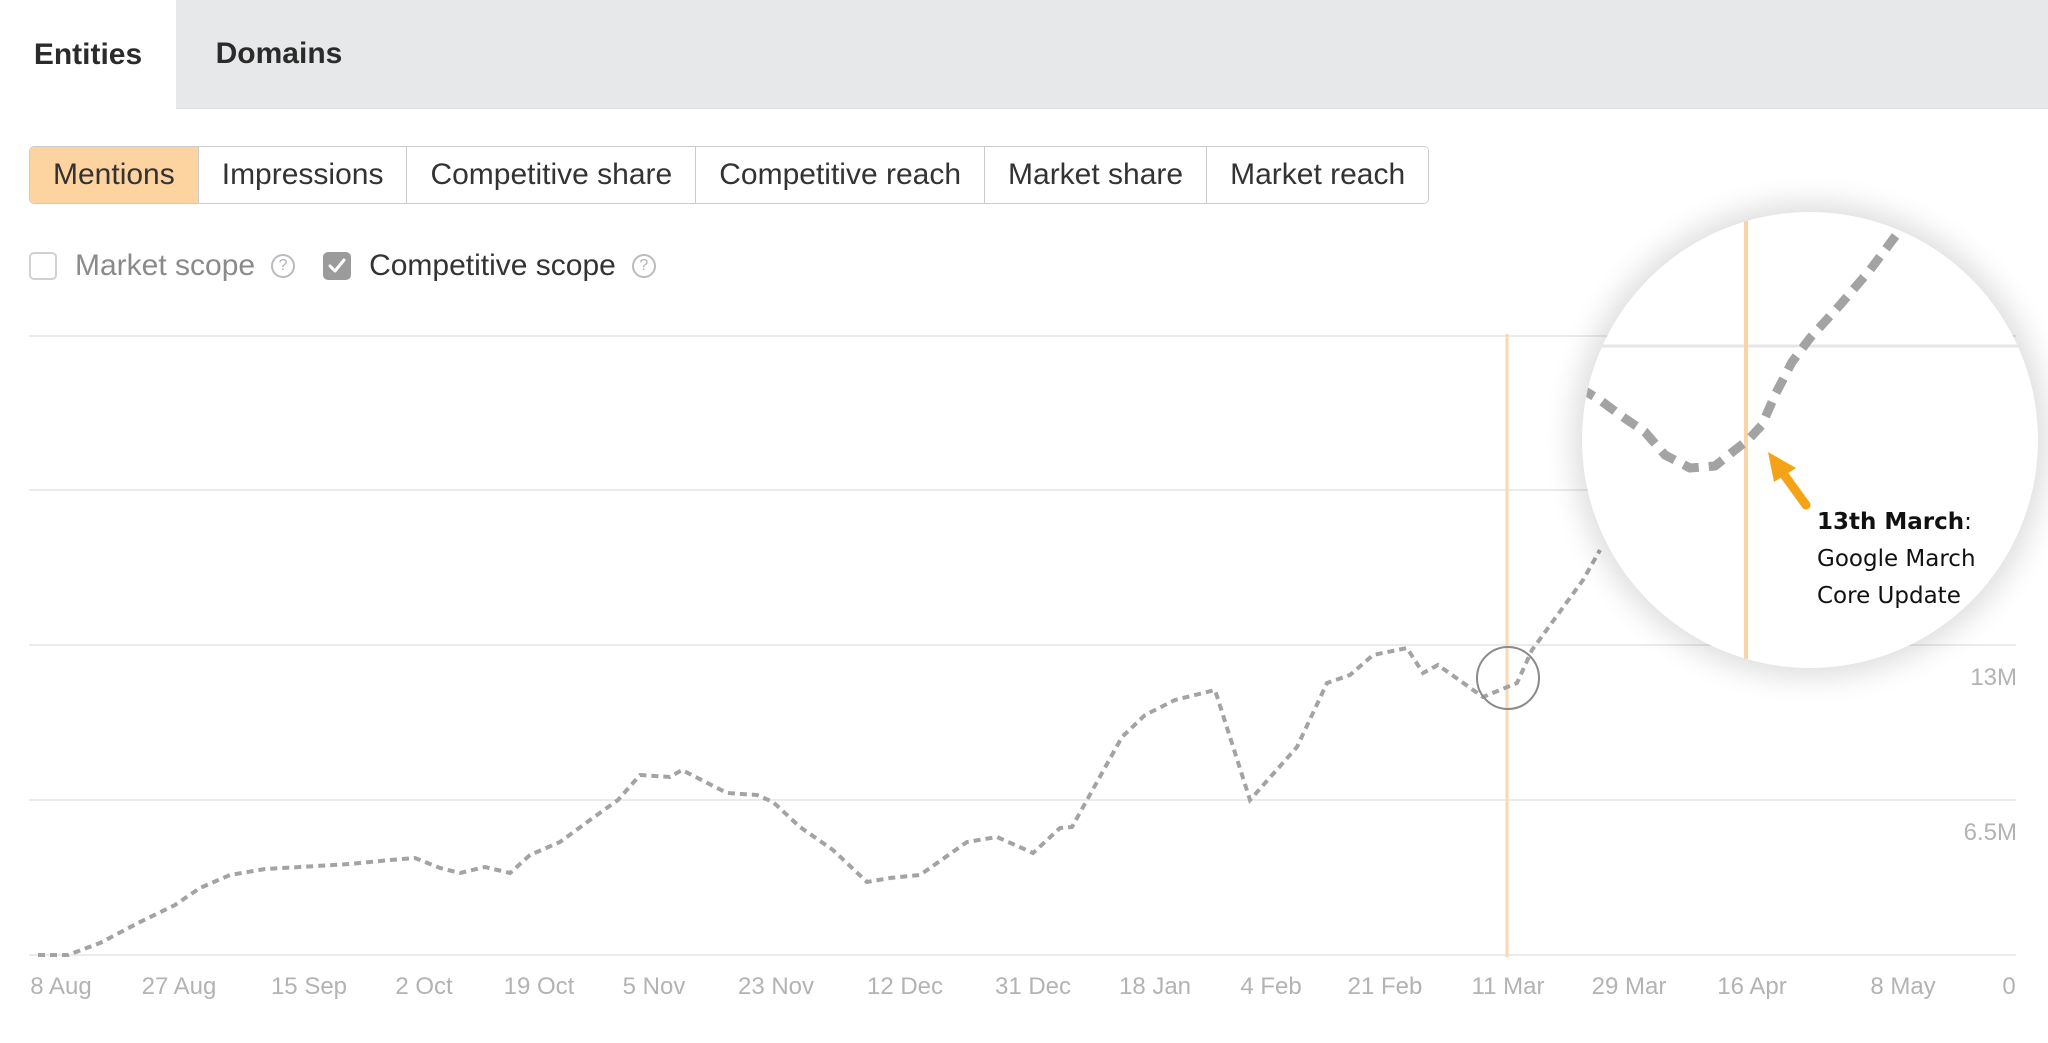 This screenshot has height=1043, width=2048. I want to click on x-tick-label: 27 Aug, so click(179, 986).